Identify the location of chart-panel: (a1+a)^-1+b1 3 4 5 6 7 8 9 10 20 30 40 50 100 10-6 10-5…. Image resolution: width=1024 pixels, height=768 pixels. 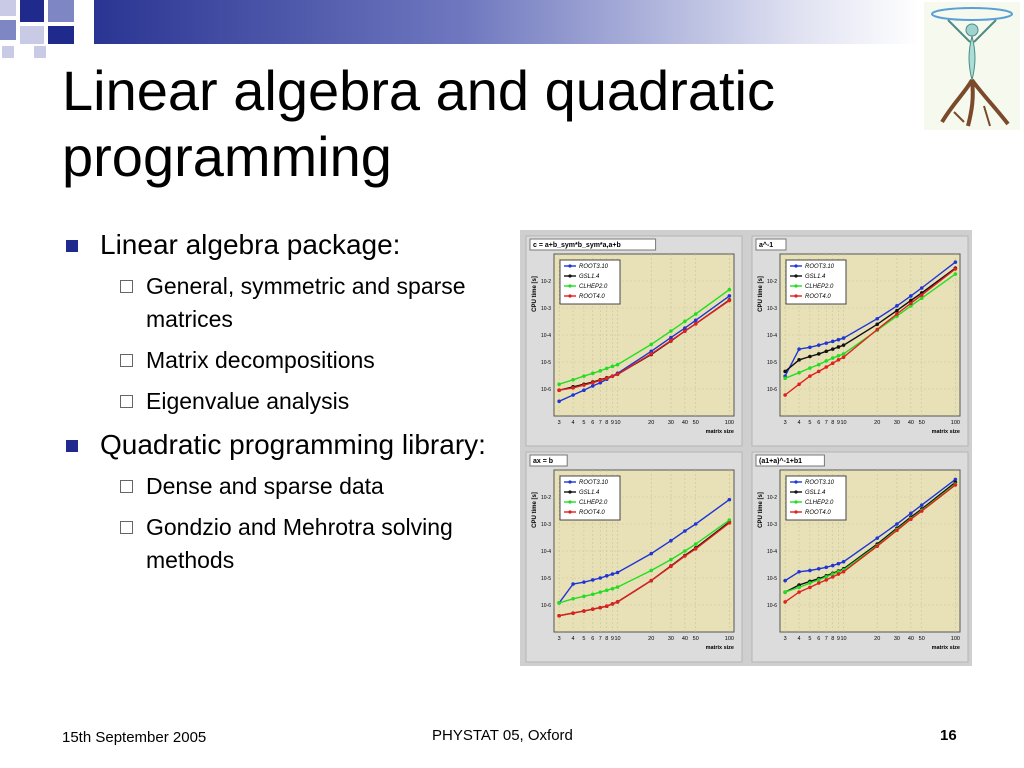
(860, 557).